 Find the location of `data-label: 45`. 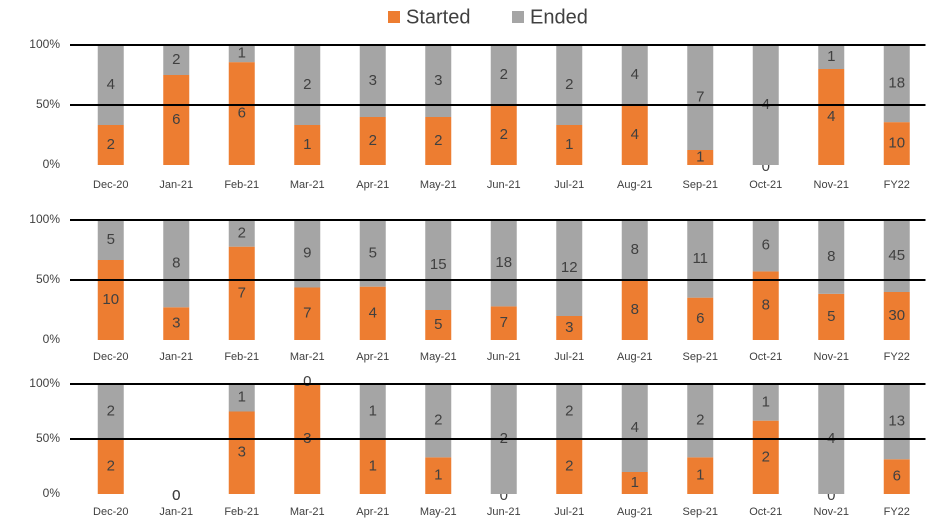

data-label: 45 is located at coordinates (896, 255).